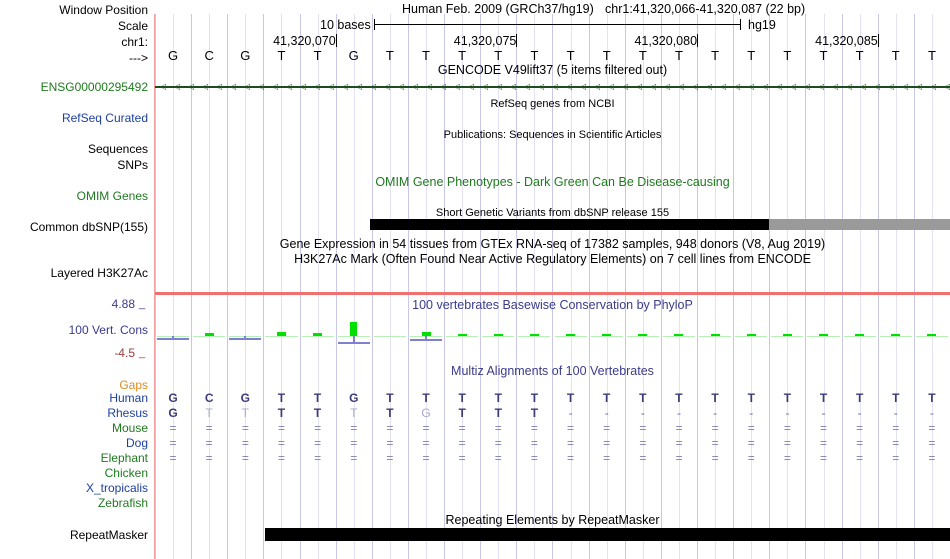  Describe the element at coordinates (762, 25) in the screenshot. I see `db-label: hg19` at that location.